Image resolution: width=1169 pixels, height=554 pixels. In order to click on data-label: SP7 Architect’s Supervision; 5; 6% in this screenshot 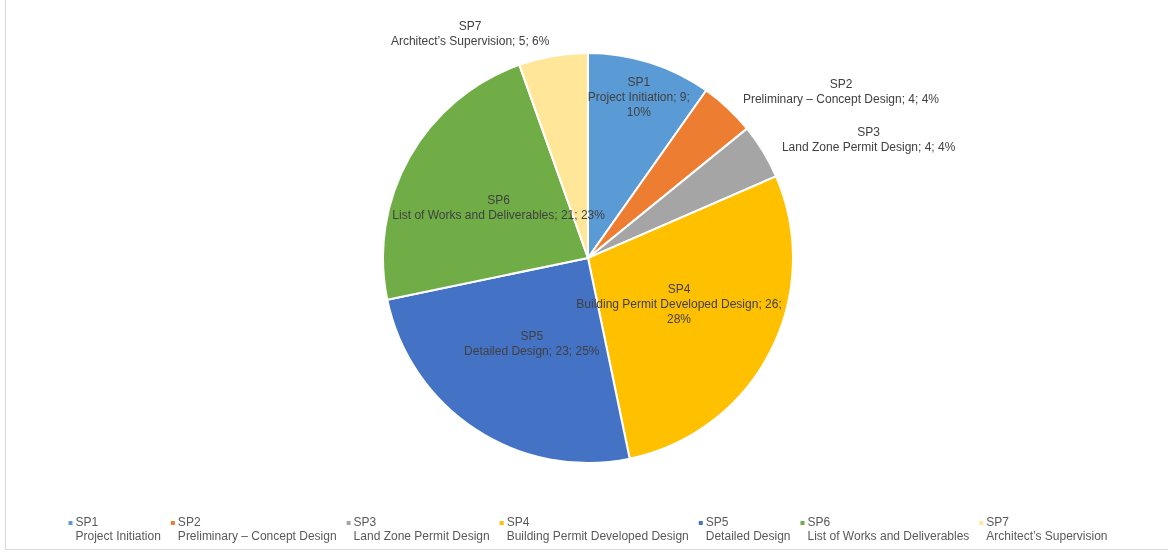, I will do `click(470, 34)`.